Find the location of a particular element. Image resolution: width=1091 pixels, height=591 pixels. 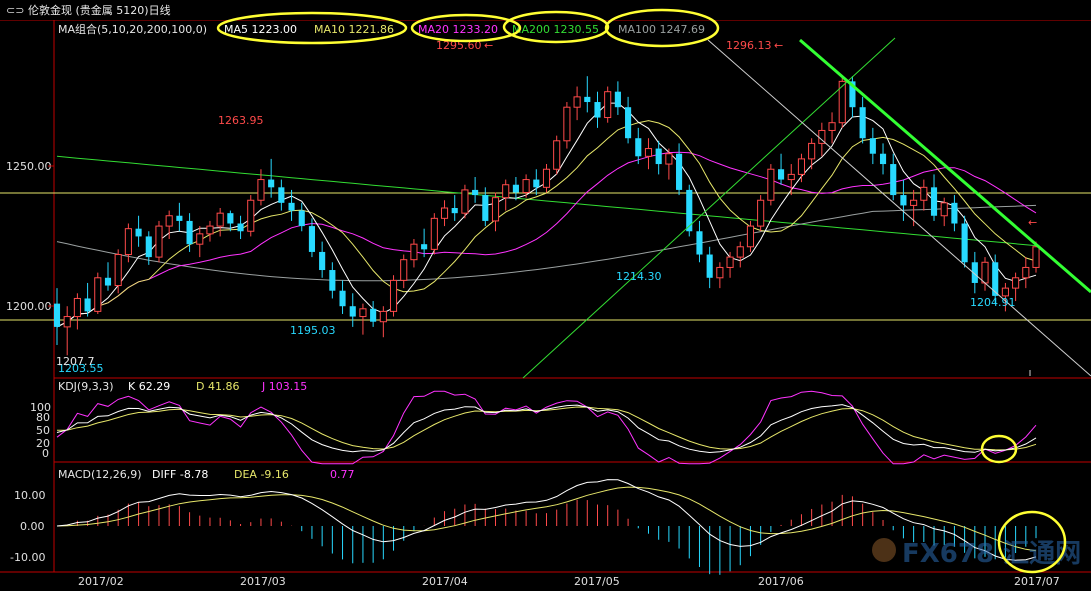

kdj-j-value: J 103.15 is located at coordinates (284, 386).